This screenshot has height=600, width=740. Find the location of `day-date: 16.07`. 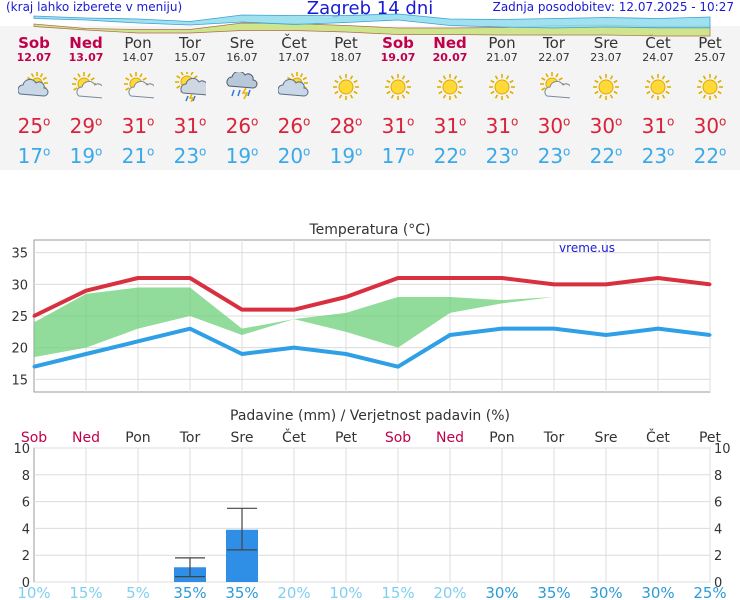

day-date: 16.07 is located at coordinates (242, 57).